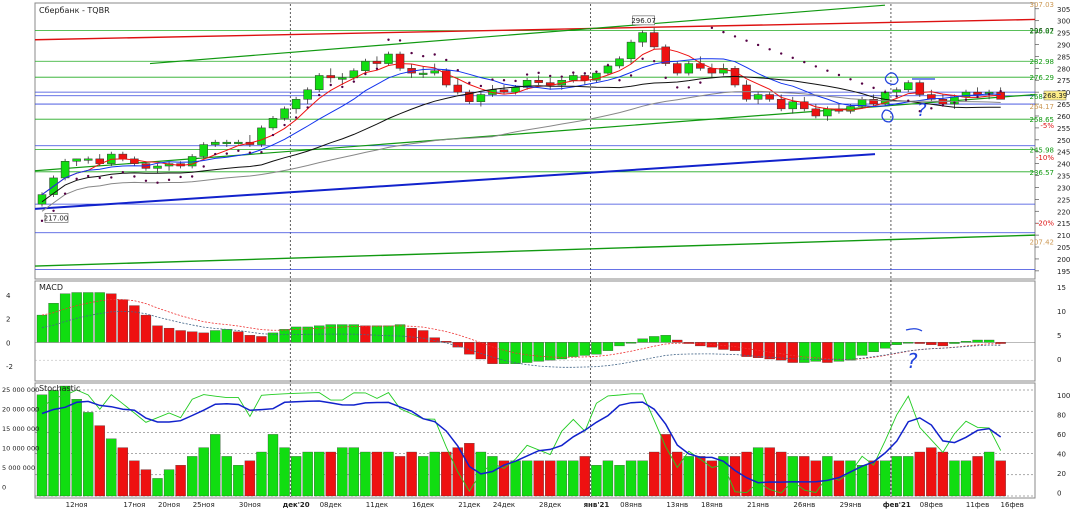  I want to click on stoch-right-tick-label: 0, so click(1059, 494).